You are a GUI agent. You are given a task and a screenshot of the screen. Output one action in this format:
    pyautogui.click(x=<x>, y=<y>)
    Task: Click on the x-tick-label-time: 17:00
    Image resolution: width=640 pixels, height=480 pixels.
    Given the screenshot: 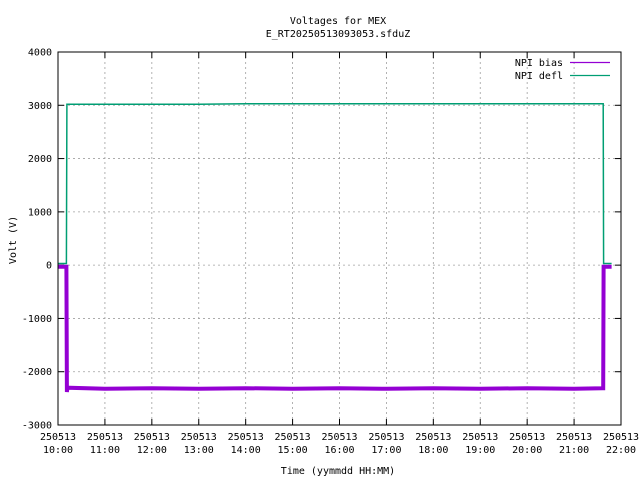 What is the action you would take?
    pyautogui.click(x=386, y=450)
    